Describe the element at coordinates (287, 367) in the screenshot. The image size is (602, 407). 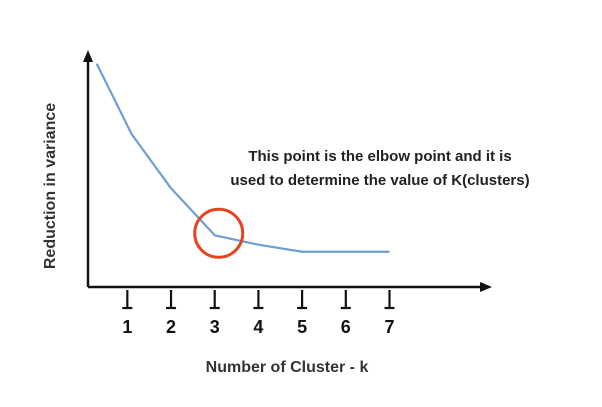
I see `x-axis-title: Number of Cluster - k` at that location.